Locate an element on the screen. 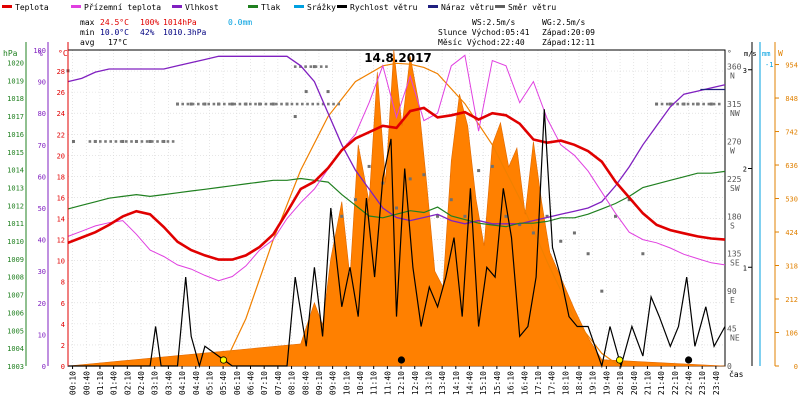  axis-w-tick: 212 is located at coordinates (791, 300).